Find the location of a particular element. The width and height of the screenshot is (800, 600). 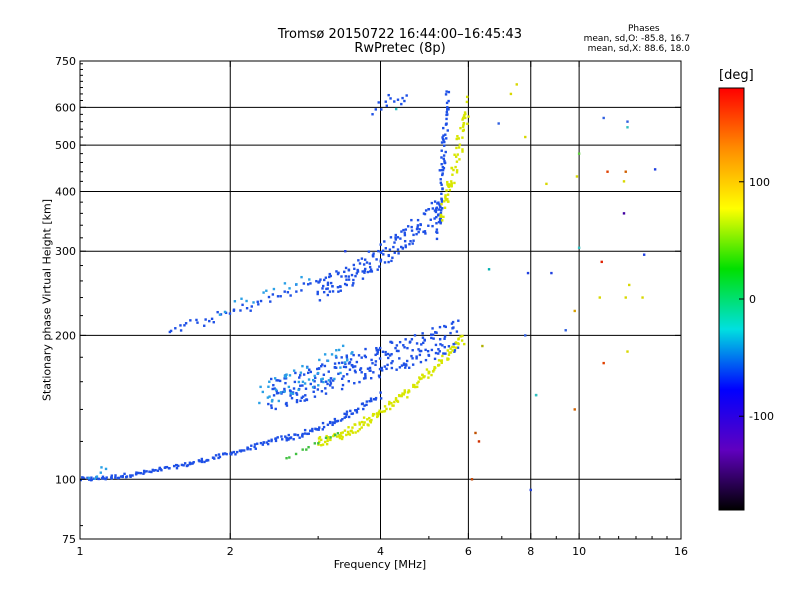

x-tick-label: 10 is located at coordinates (579, 551).